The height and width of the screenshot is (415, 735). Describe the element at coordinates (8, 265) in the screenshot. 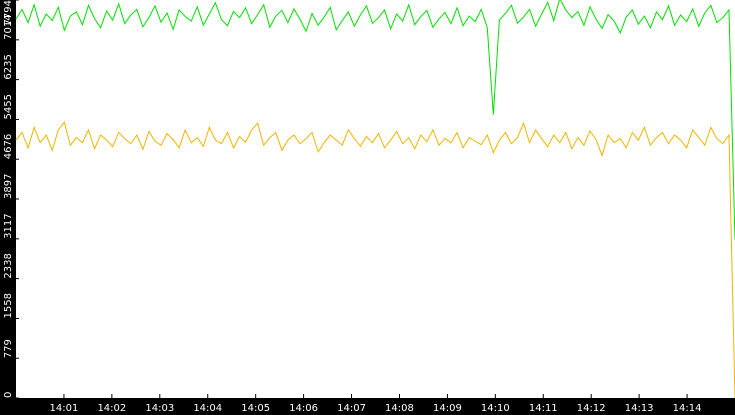

I see `y-tick-label: 2338` at that location.